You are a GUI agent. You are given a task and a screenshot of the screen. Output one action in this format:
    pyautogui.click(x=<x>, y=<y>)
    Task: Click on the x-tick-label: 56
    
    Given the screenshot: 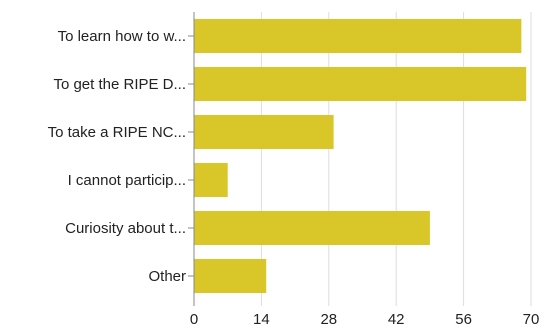 What is the action you would take?
    pyautogui.click(x=463, y=319)
    